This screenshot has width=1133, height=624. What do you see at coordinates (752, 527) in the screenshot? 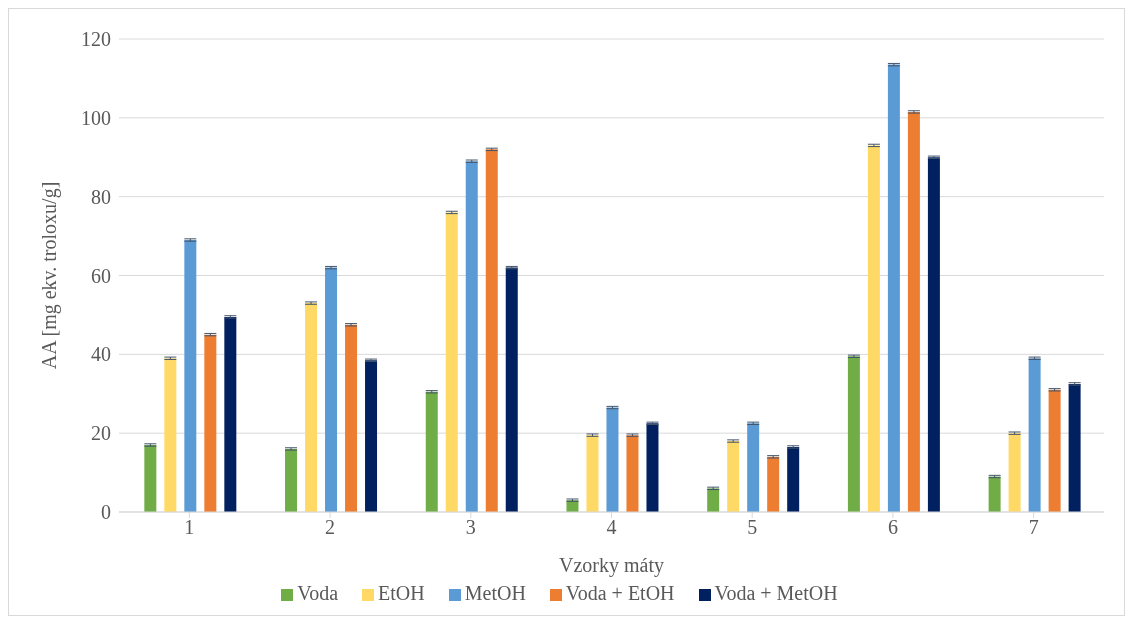
I see `x-tick-label: 5` at bounding box center [752, 527].